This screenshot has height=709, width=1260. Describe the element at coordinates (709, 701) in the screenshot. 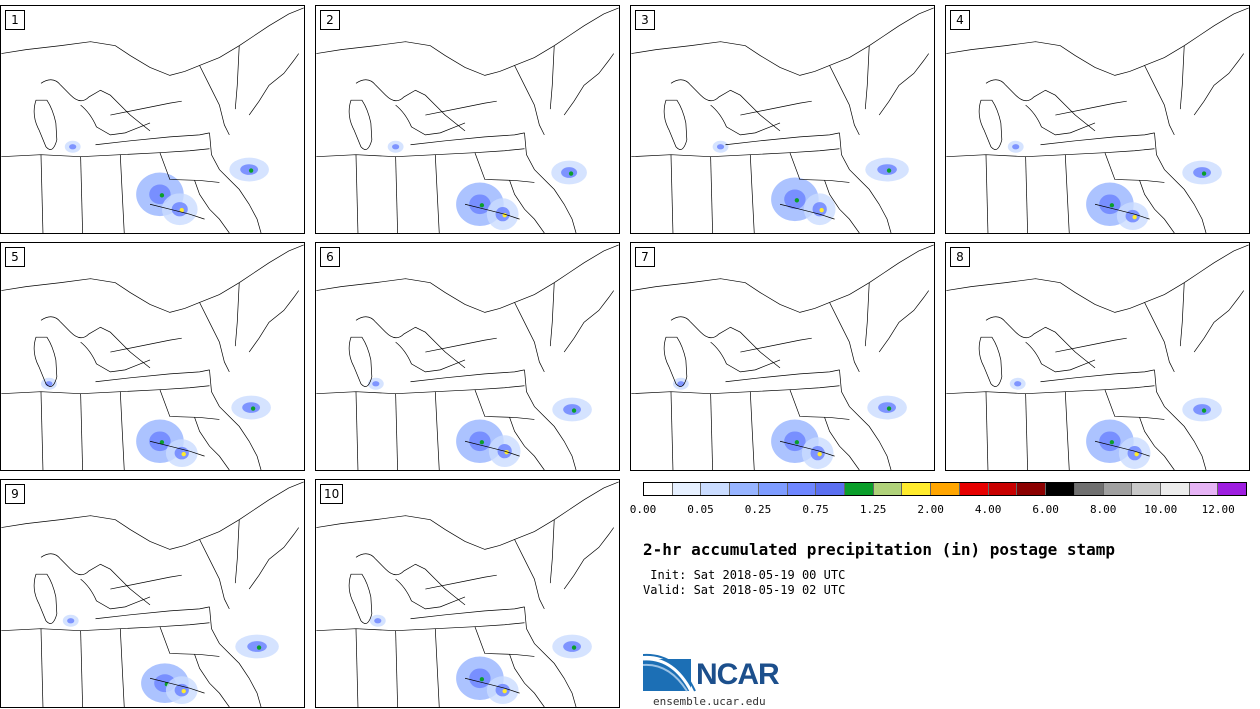

I see `logo-url: ensemble.ucar.edu` at that location.